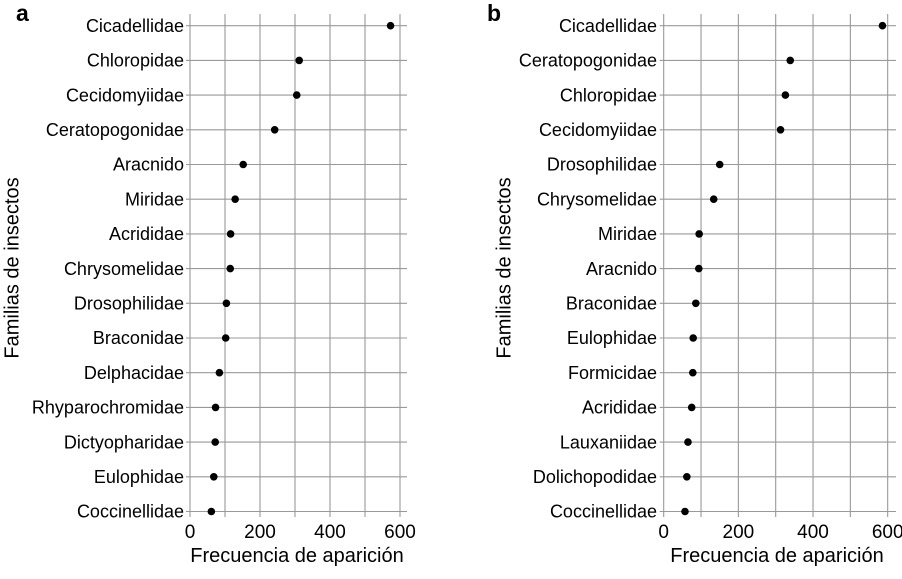 The height and width of the screenshot is (579, 902). What do you see at coordinates (297, 556) in the screenshot?
I see `panel-a-x-axis-title: Frecuencia de aparición` at bounding box center [297, 556].